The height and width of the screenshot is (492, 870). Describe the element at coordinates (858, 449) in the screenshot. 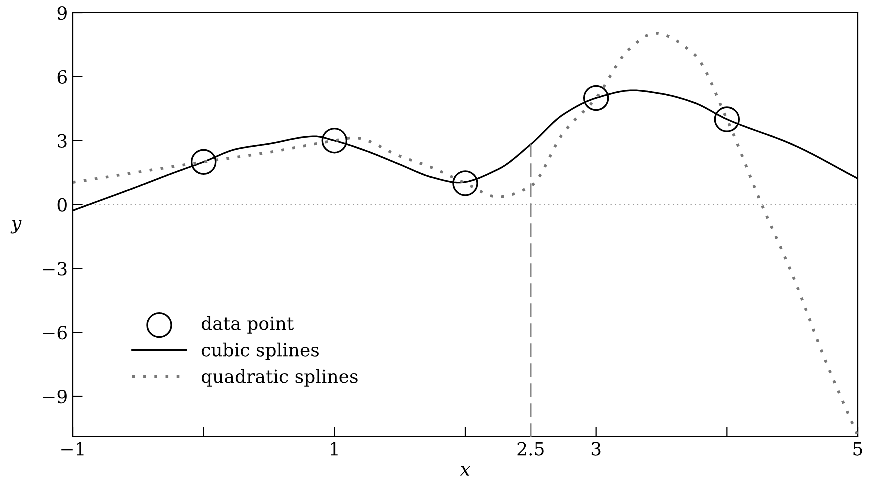

I see `x-tick-label: 5` at that location.